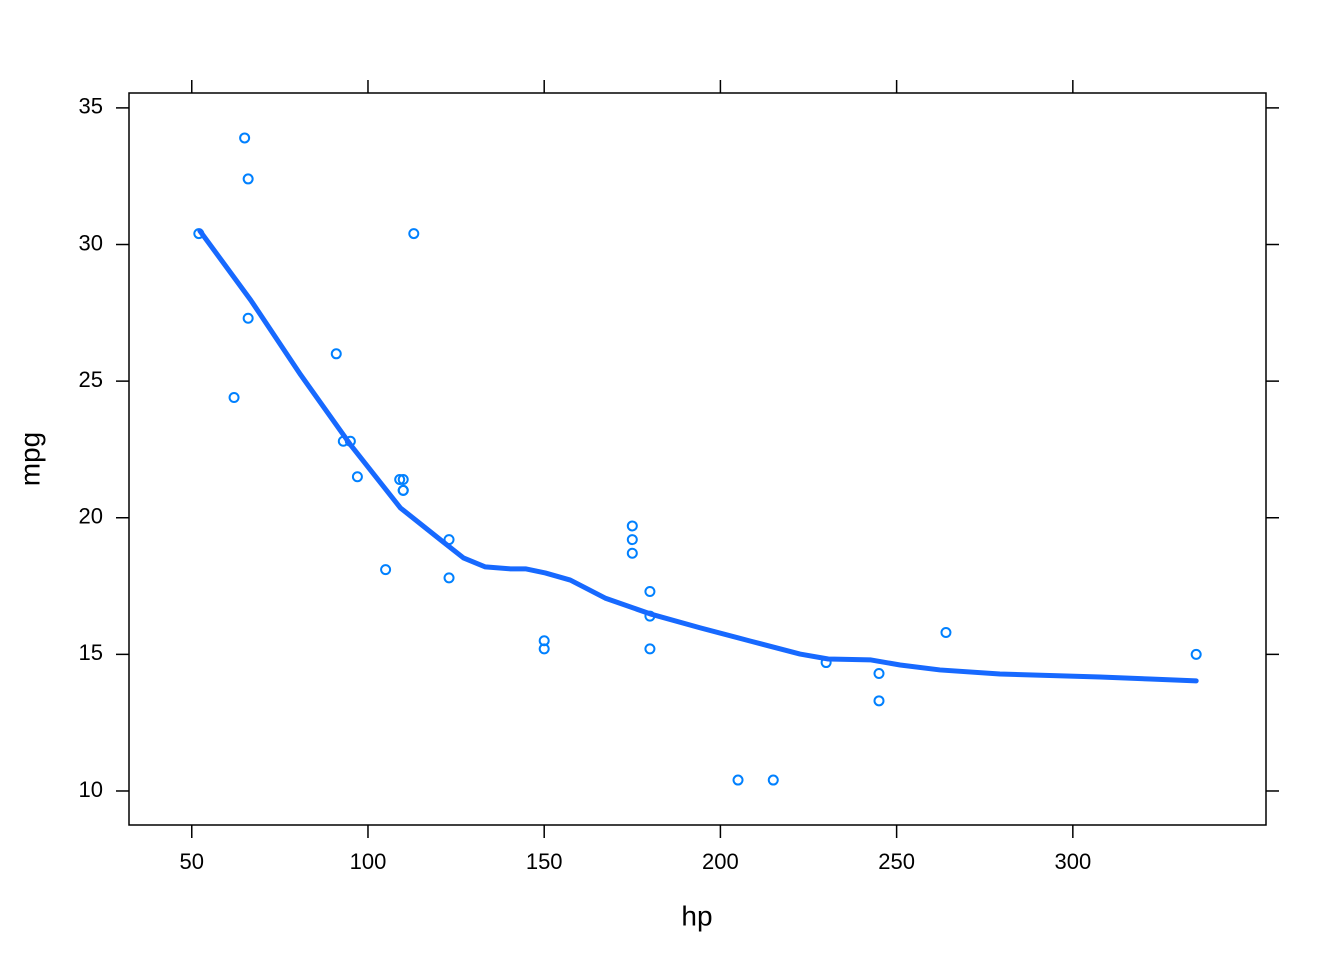 The image size is (1344, 960). I want to click on x-tick-label: 200, so click(720, 861).